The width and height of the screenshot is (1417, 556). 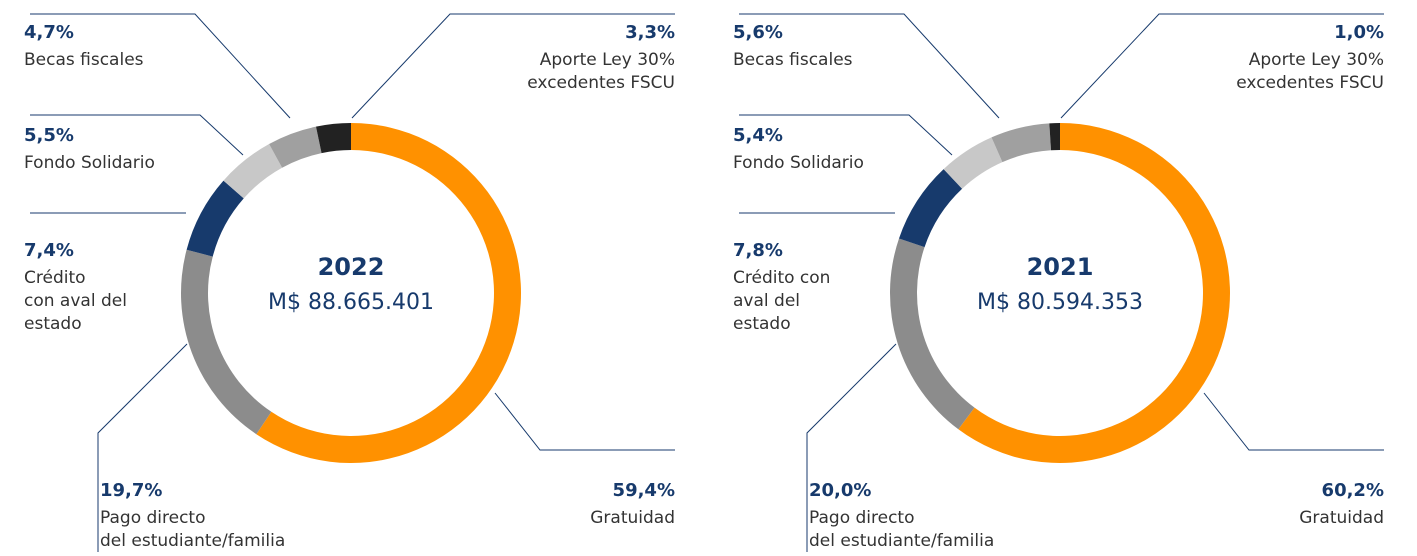 What do you see at coordinates (351, 302) in the screenshot?
I see `chart-subtitle: M$ 88.665.401` at bounding box center [351, 302].